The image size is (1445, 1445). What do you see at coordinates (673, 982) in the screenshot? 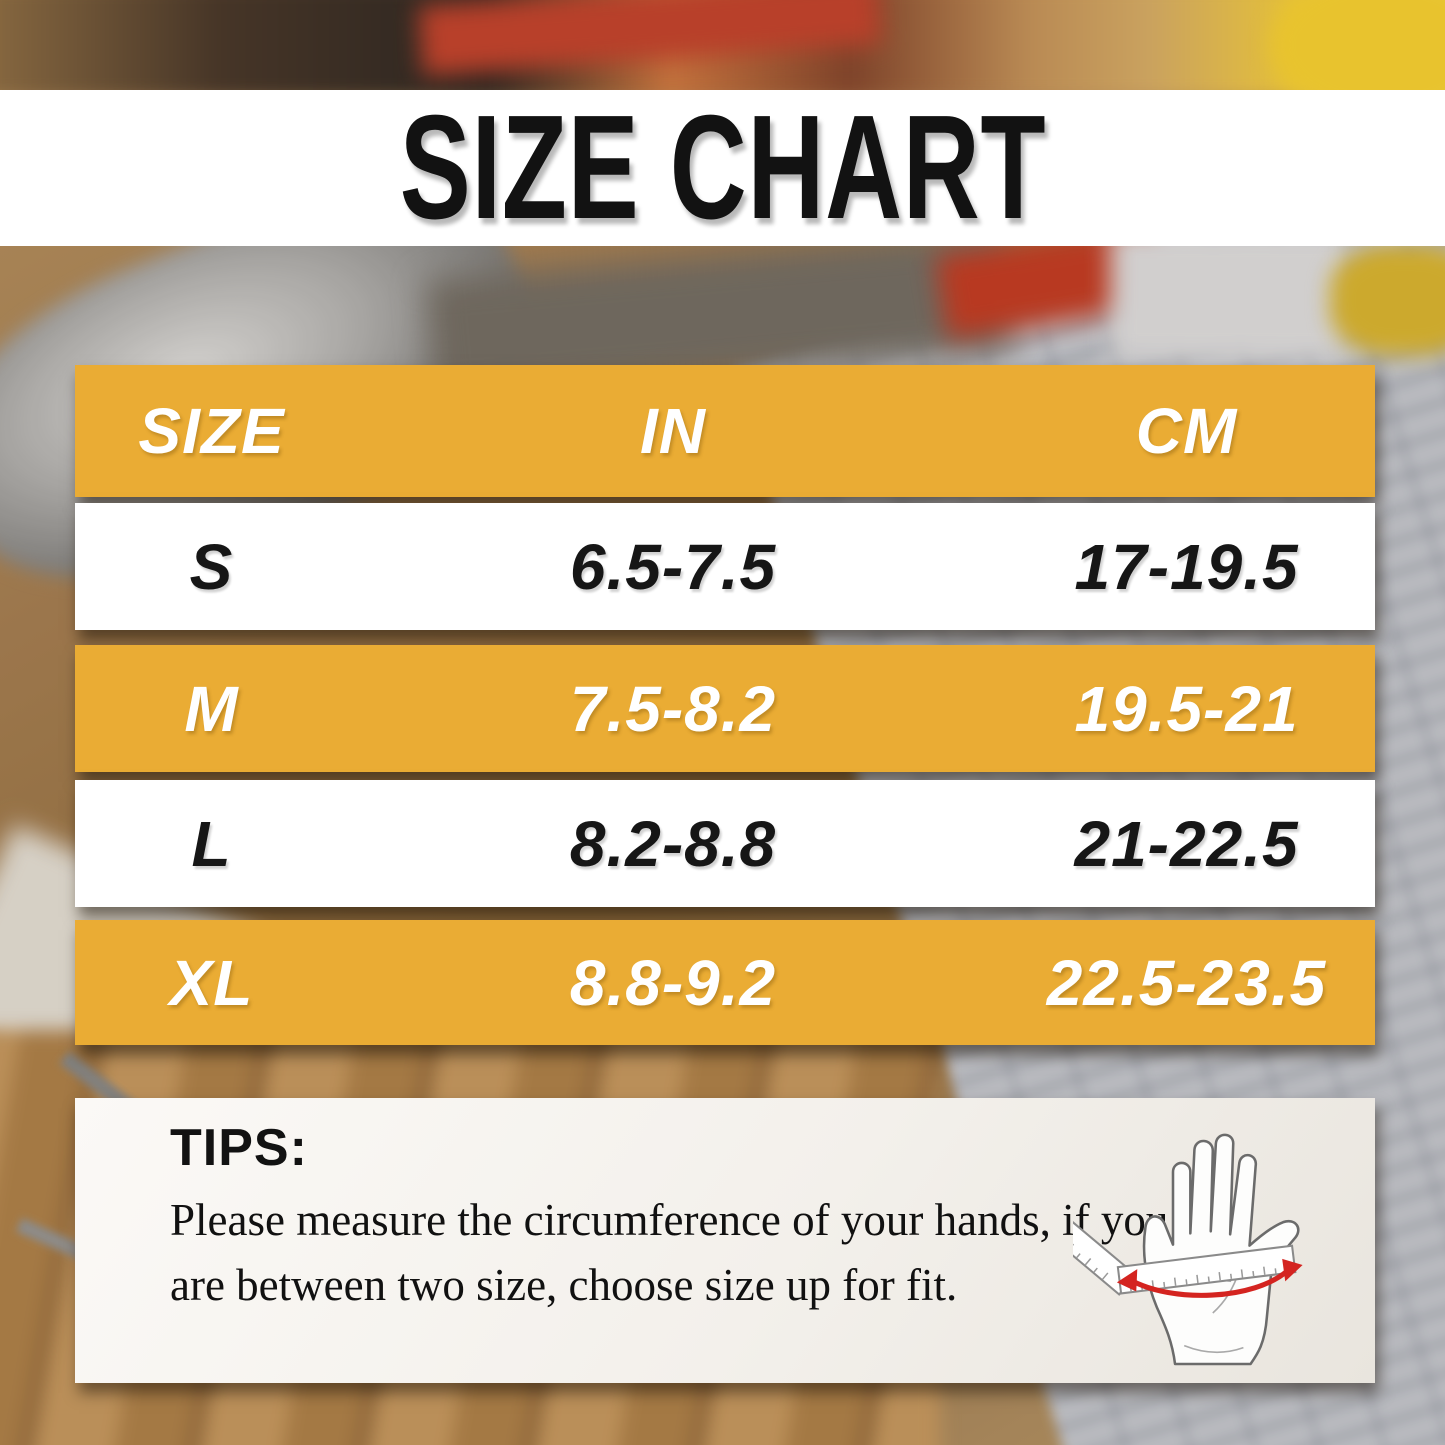
I see `cell-in: 8.8-9.2` at bounding box center [673, 982].